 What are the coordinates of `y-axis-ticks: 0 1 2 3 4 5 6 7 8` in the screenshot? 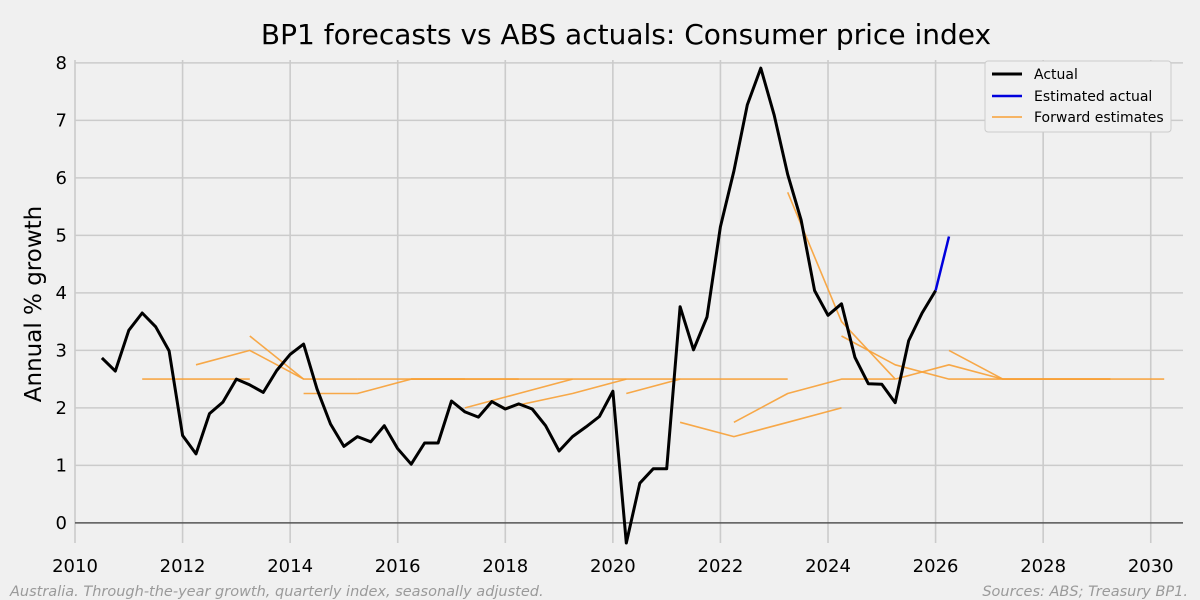 It's located at (61, 293).